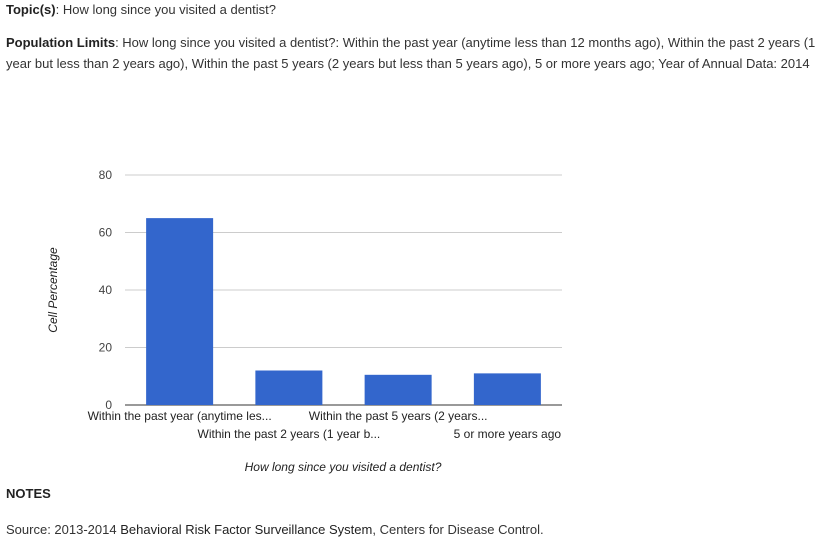 Image resolution: width=822 pixels, height=543 pixels. Describe the element at coordinates (53, 290) in the screenshot. I see `y-axis-label: Cell Percentage` at that location.